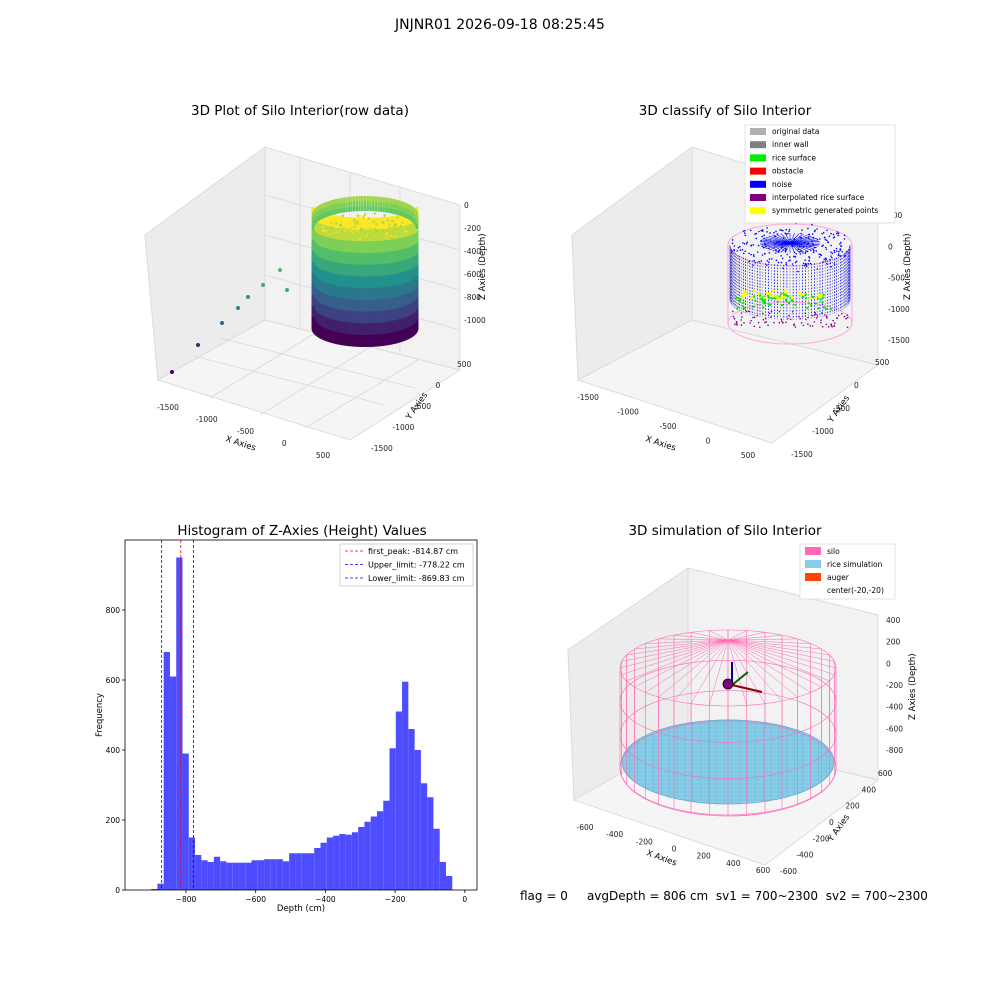 This screenshot has height=1000, width=1000. Describe the element at coordinates (885, 773) in the screenshot. I see `y-tick-label: 600` at that location.